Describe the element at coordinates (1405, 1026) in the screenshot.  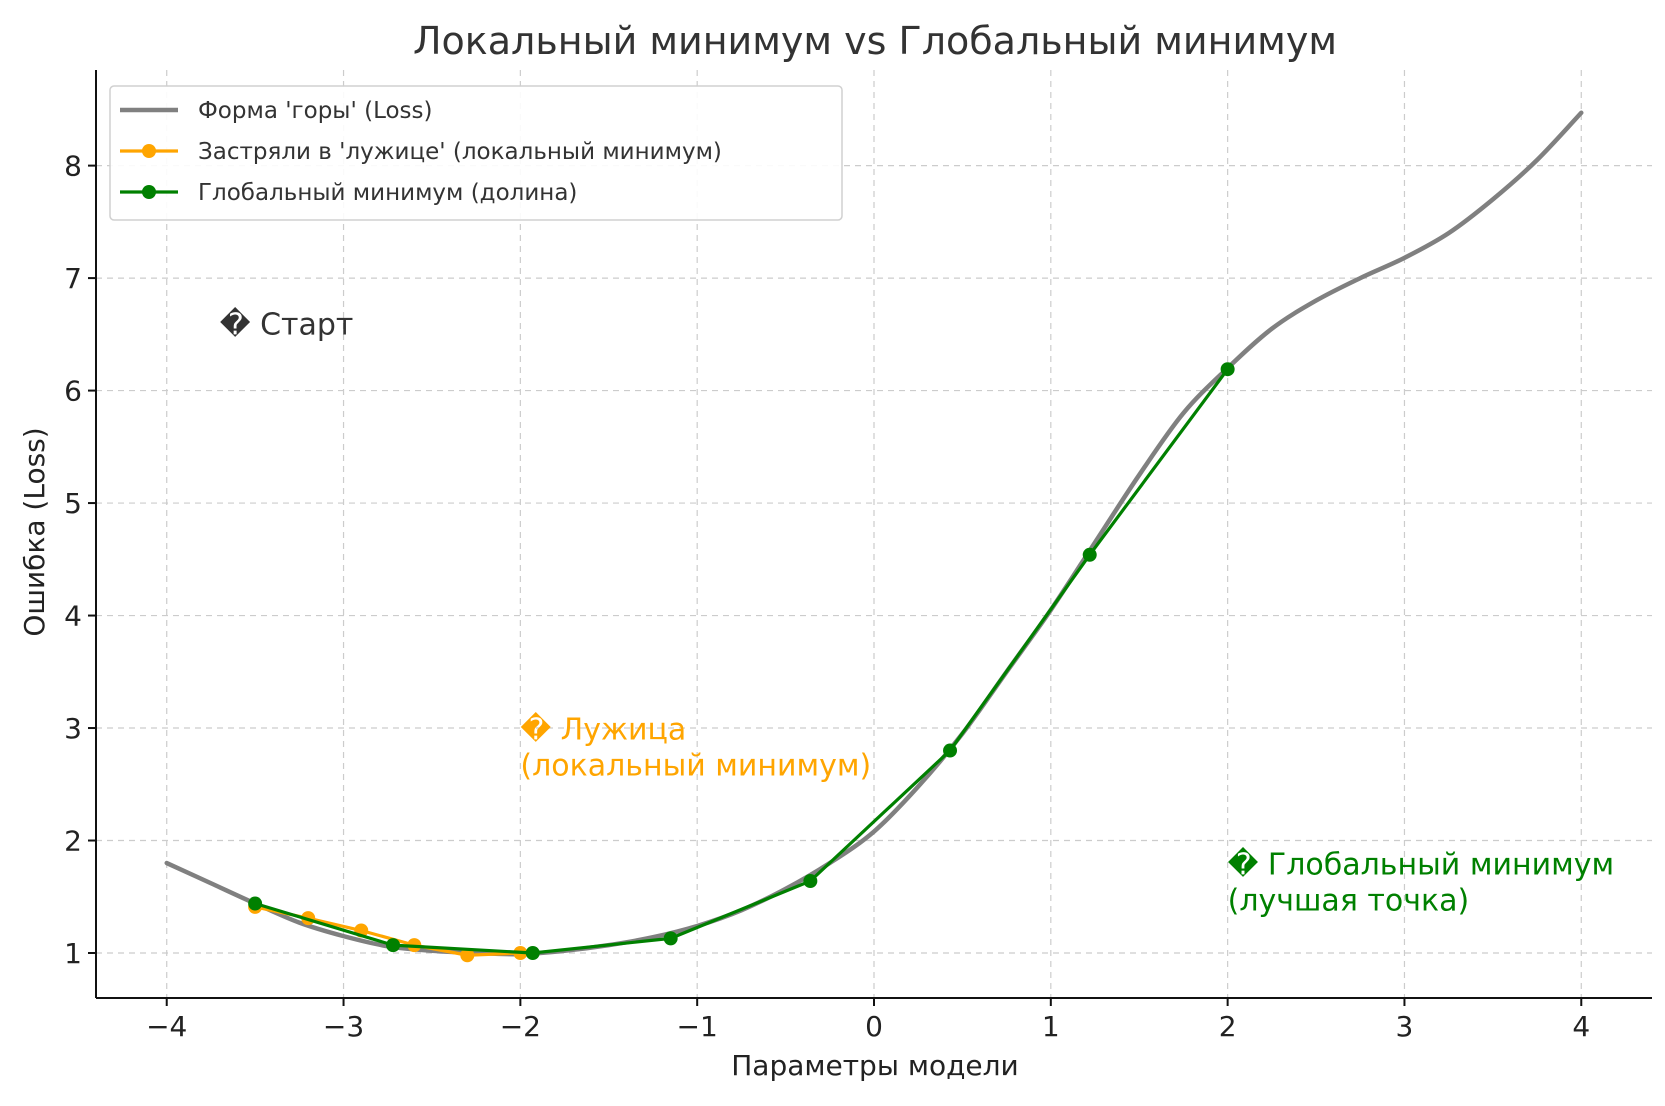
I see `x-tick-label: 3` at that location.